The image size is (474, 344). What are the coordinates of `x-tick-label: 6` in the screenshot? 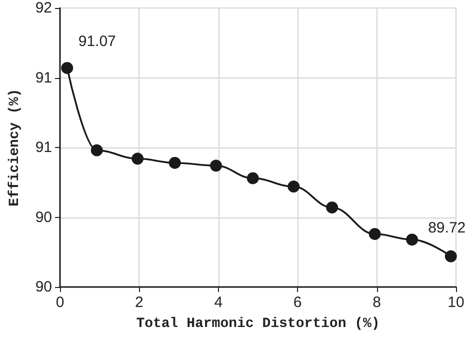 It's located at (297, 302).